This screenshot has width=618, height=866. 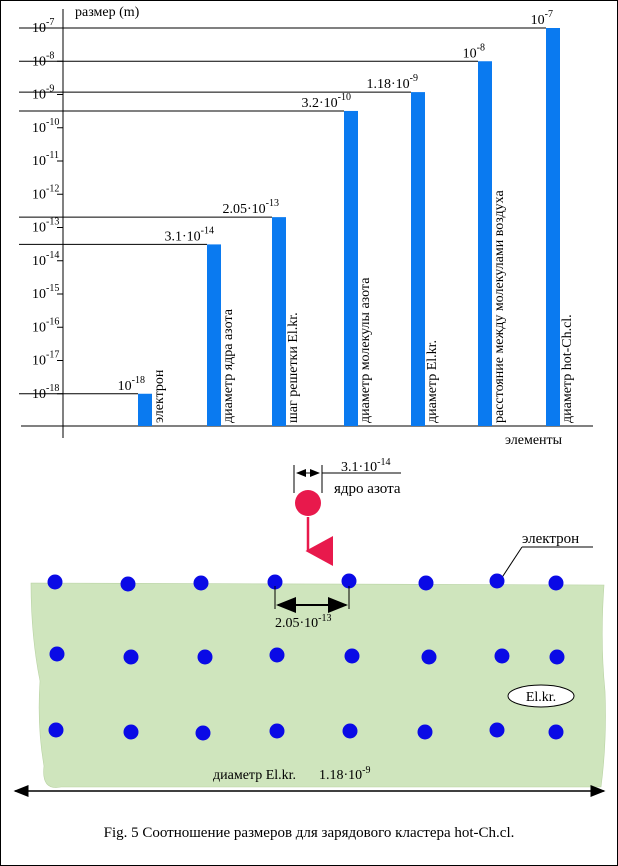 I want to click on nucleus-label: ядро азота, so click(x=367, y=489).